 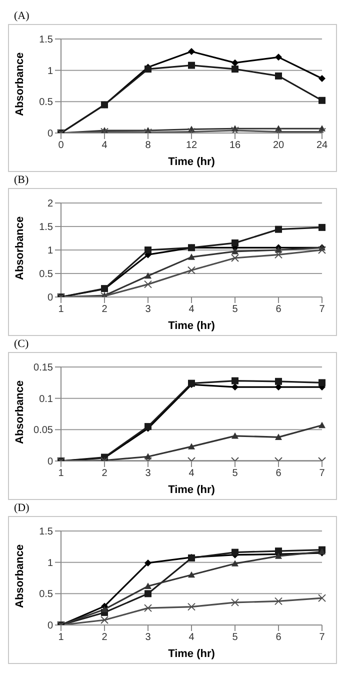 What do you see at coordinates (46, 399) in the screenshot?
I see `y-tick-label: 0.1` at bounding box center [46, 399].